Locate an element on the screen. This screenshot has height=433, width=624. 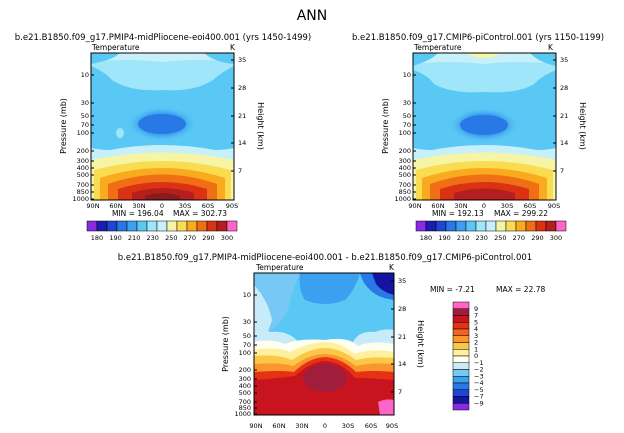
panel-1-frame is located at coordinates (162, 126).